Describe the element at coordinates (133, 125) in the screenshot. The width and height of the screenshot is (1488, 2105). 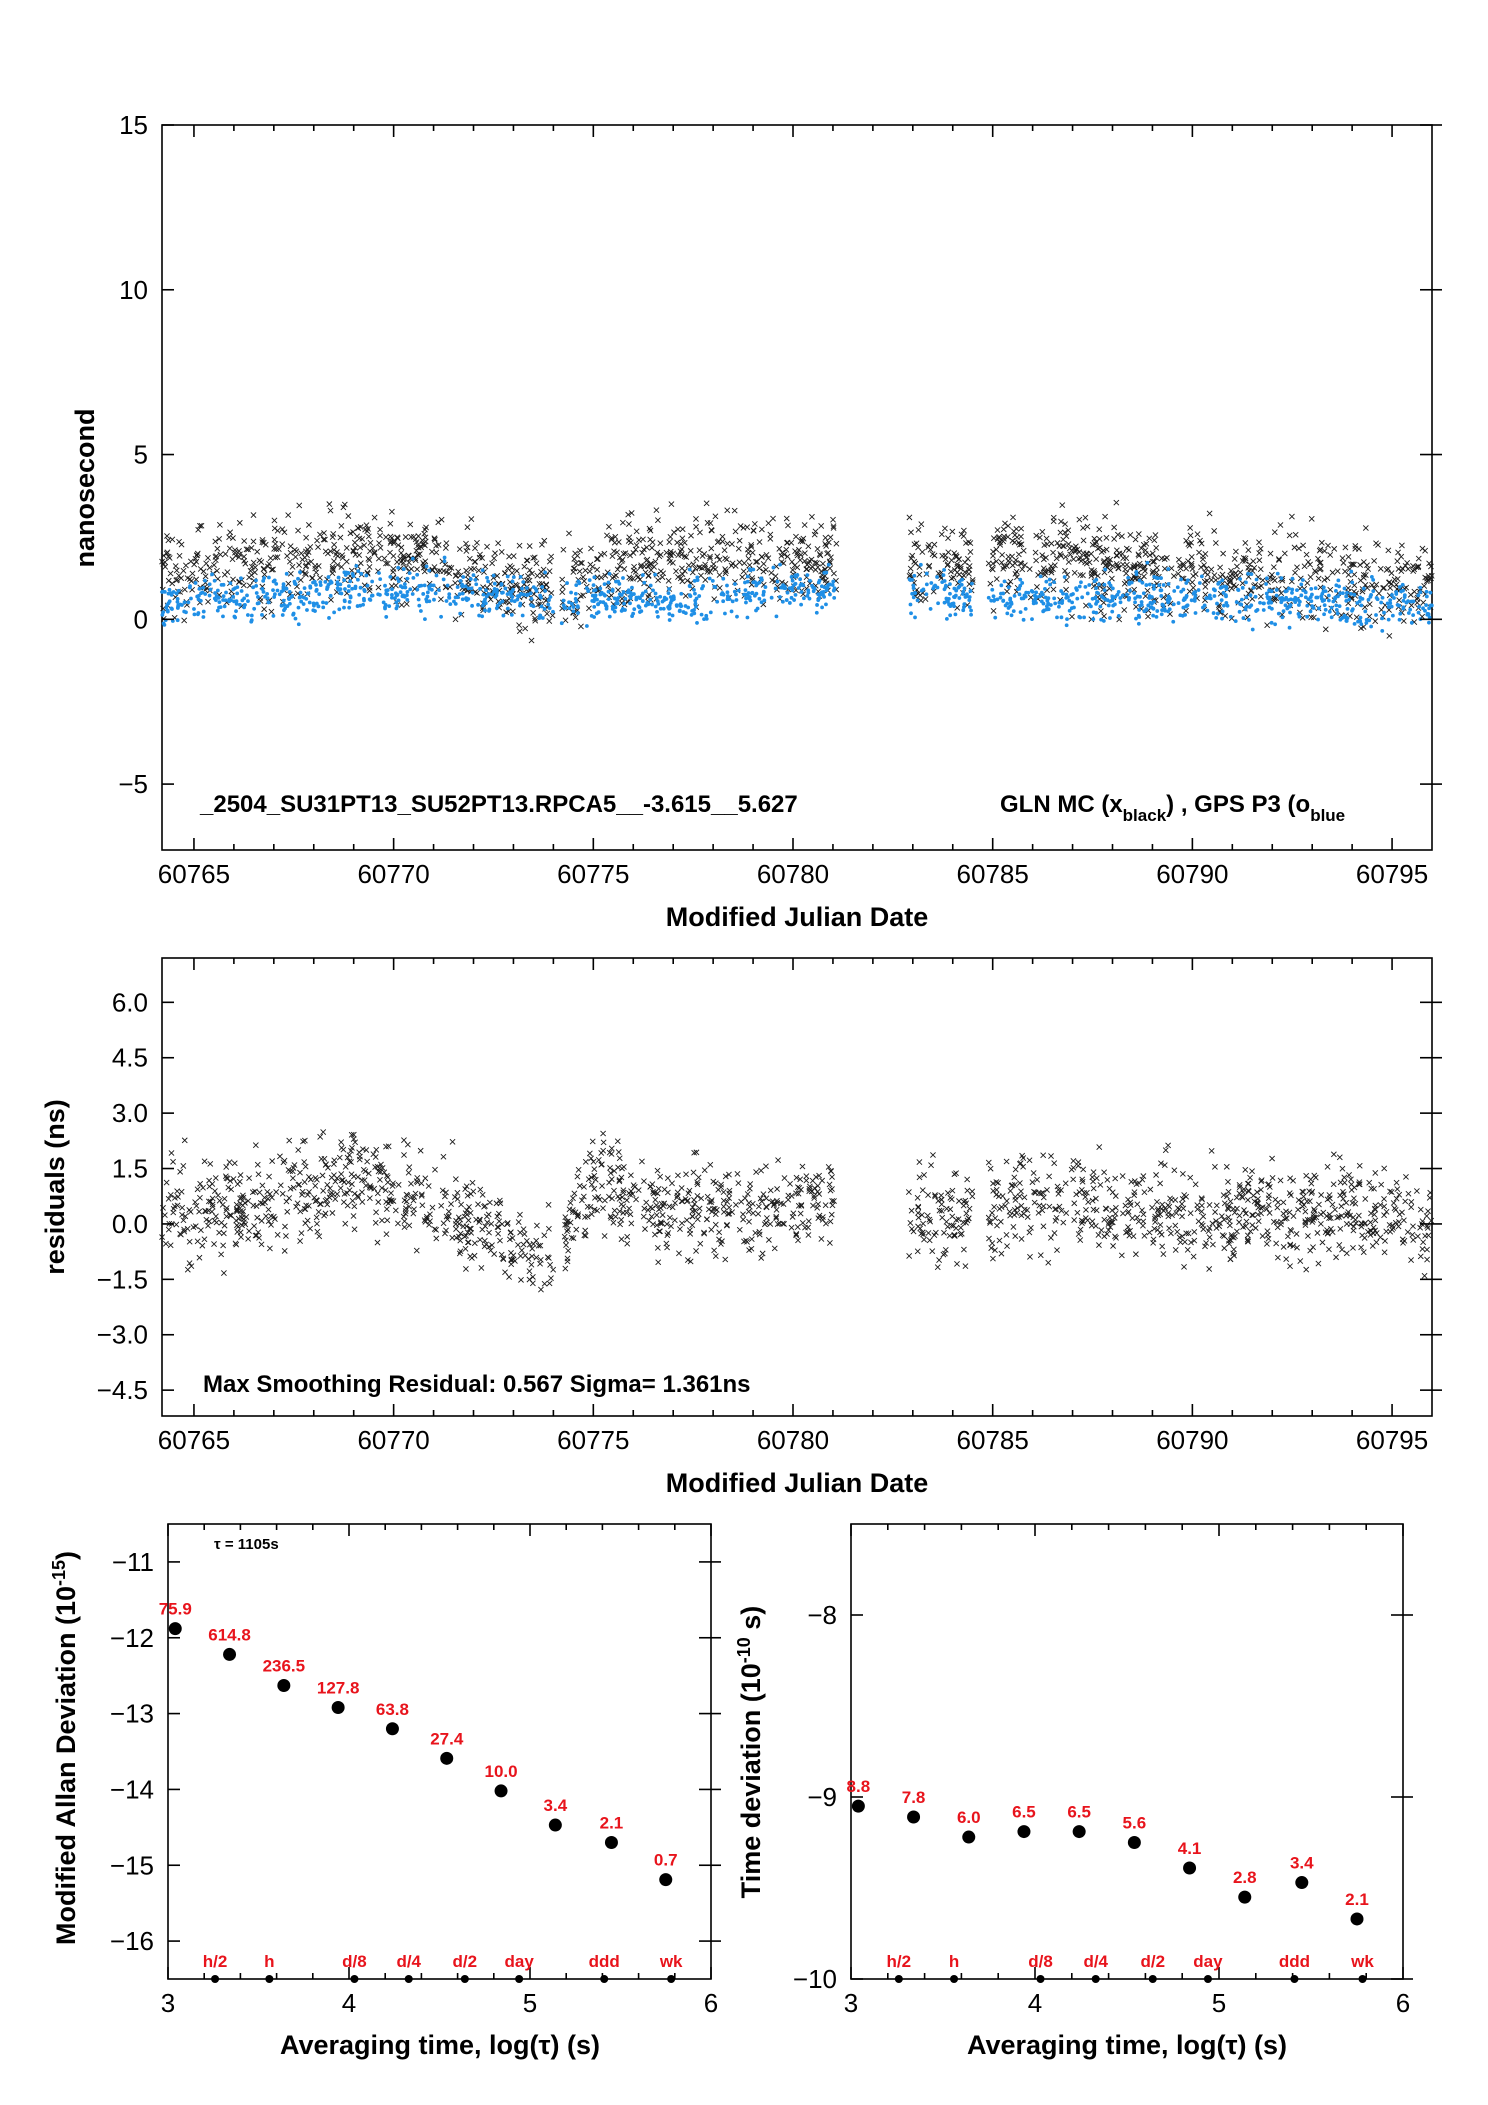
I see `y-tick-label: 15` at that location.